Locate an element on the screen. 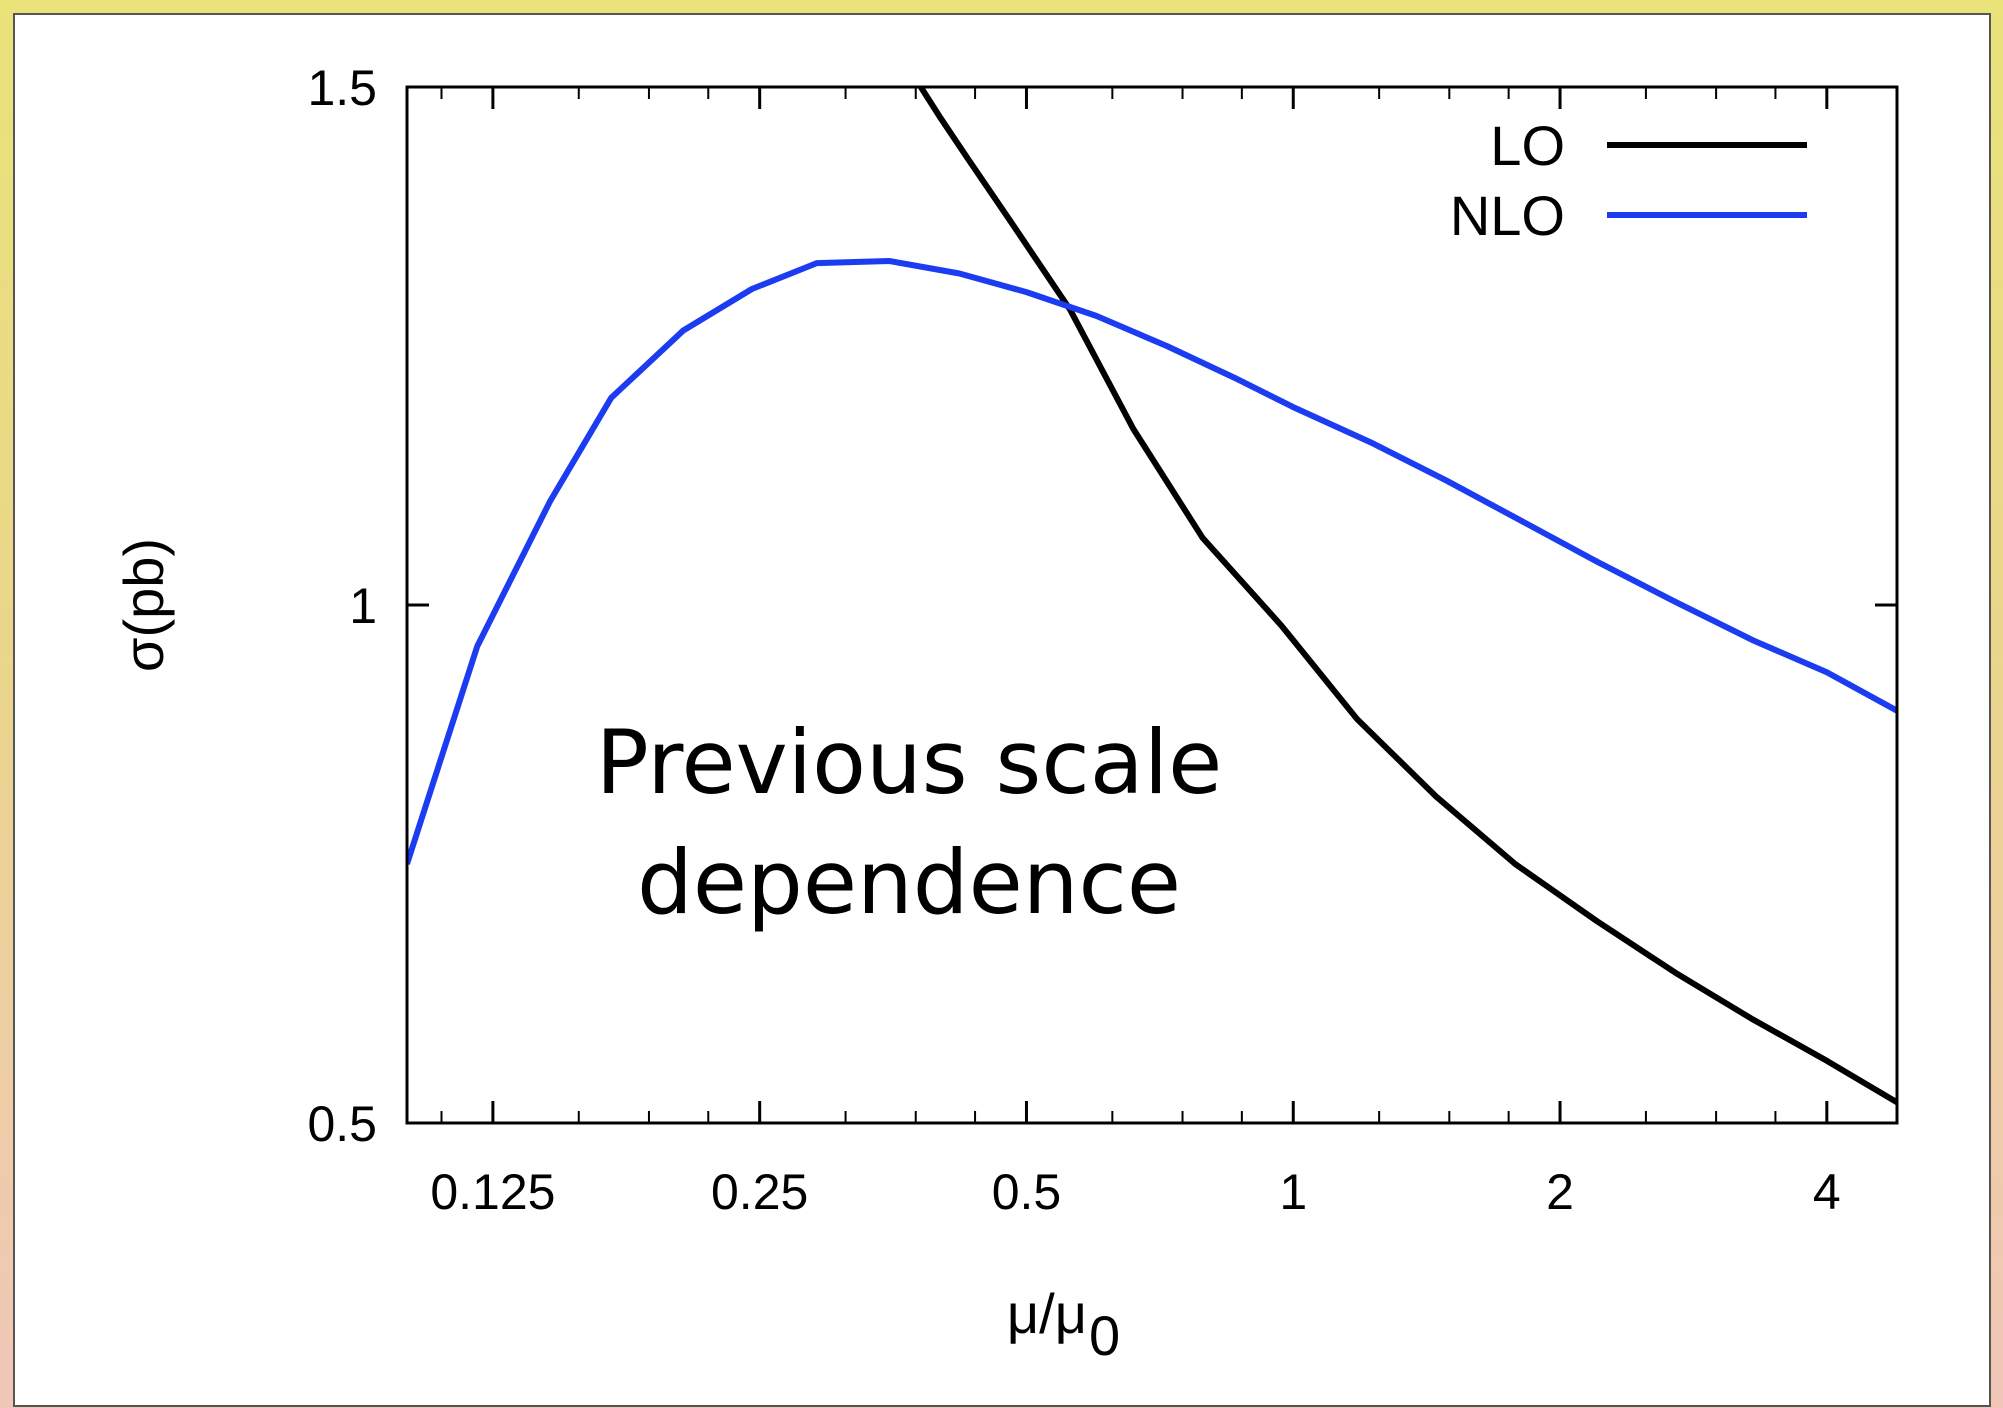 This screenshot has height=1408, width=2003. y-tick-label: 0.5 is located at coordinates (342, 1124).